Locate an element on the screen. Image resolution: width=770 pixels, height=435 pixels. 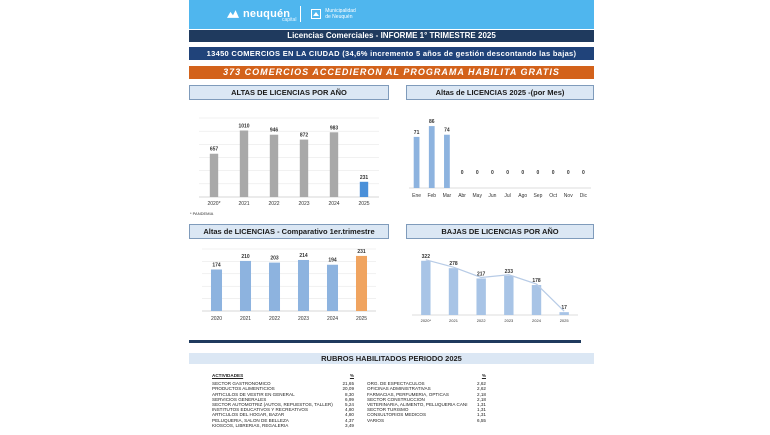
rubro-name: VETERINARIA, ALIMENTO, PELUQUERIA CANI is located at coordinates (417, 405).